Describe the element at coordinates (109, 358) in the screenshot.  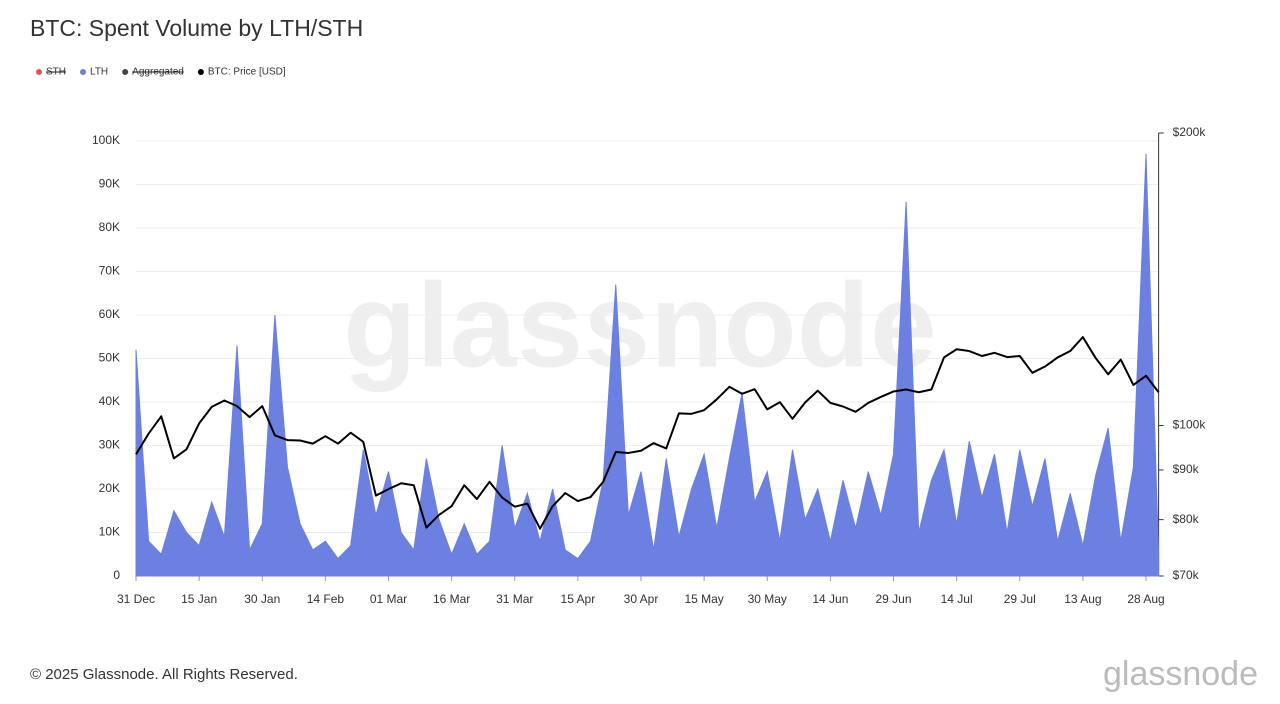
I see `y-tick-label: 50K` at that location.